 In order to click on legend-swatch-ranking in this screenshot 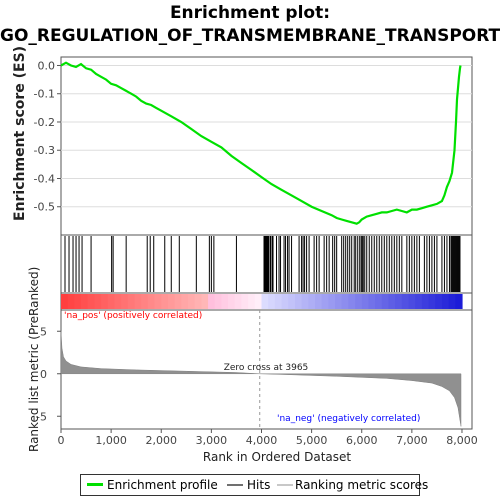, I will do `click(285, 485)`.